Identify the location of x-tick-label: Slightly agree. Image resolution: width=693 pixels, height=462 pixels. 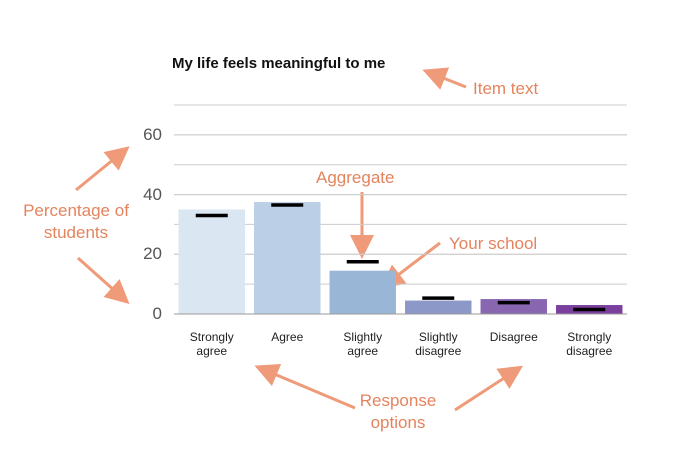
(363, 344).